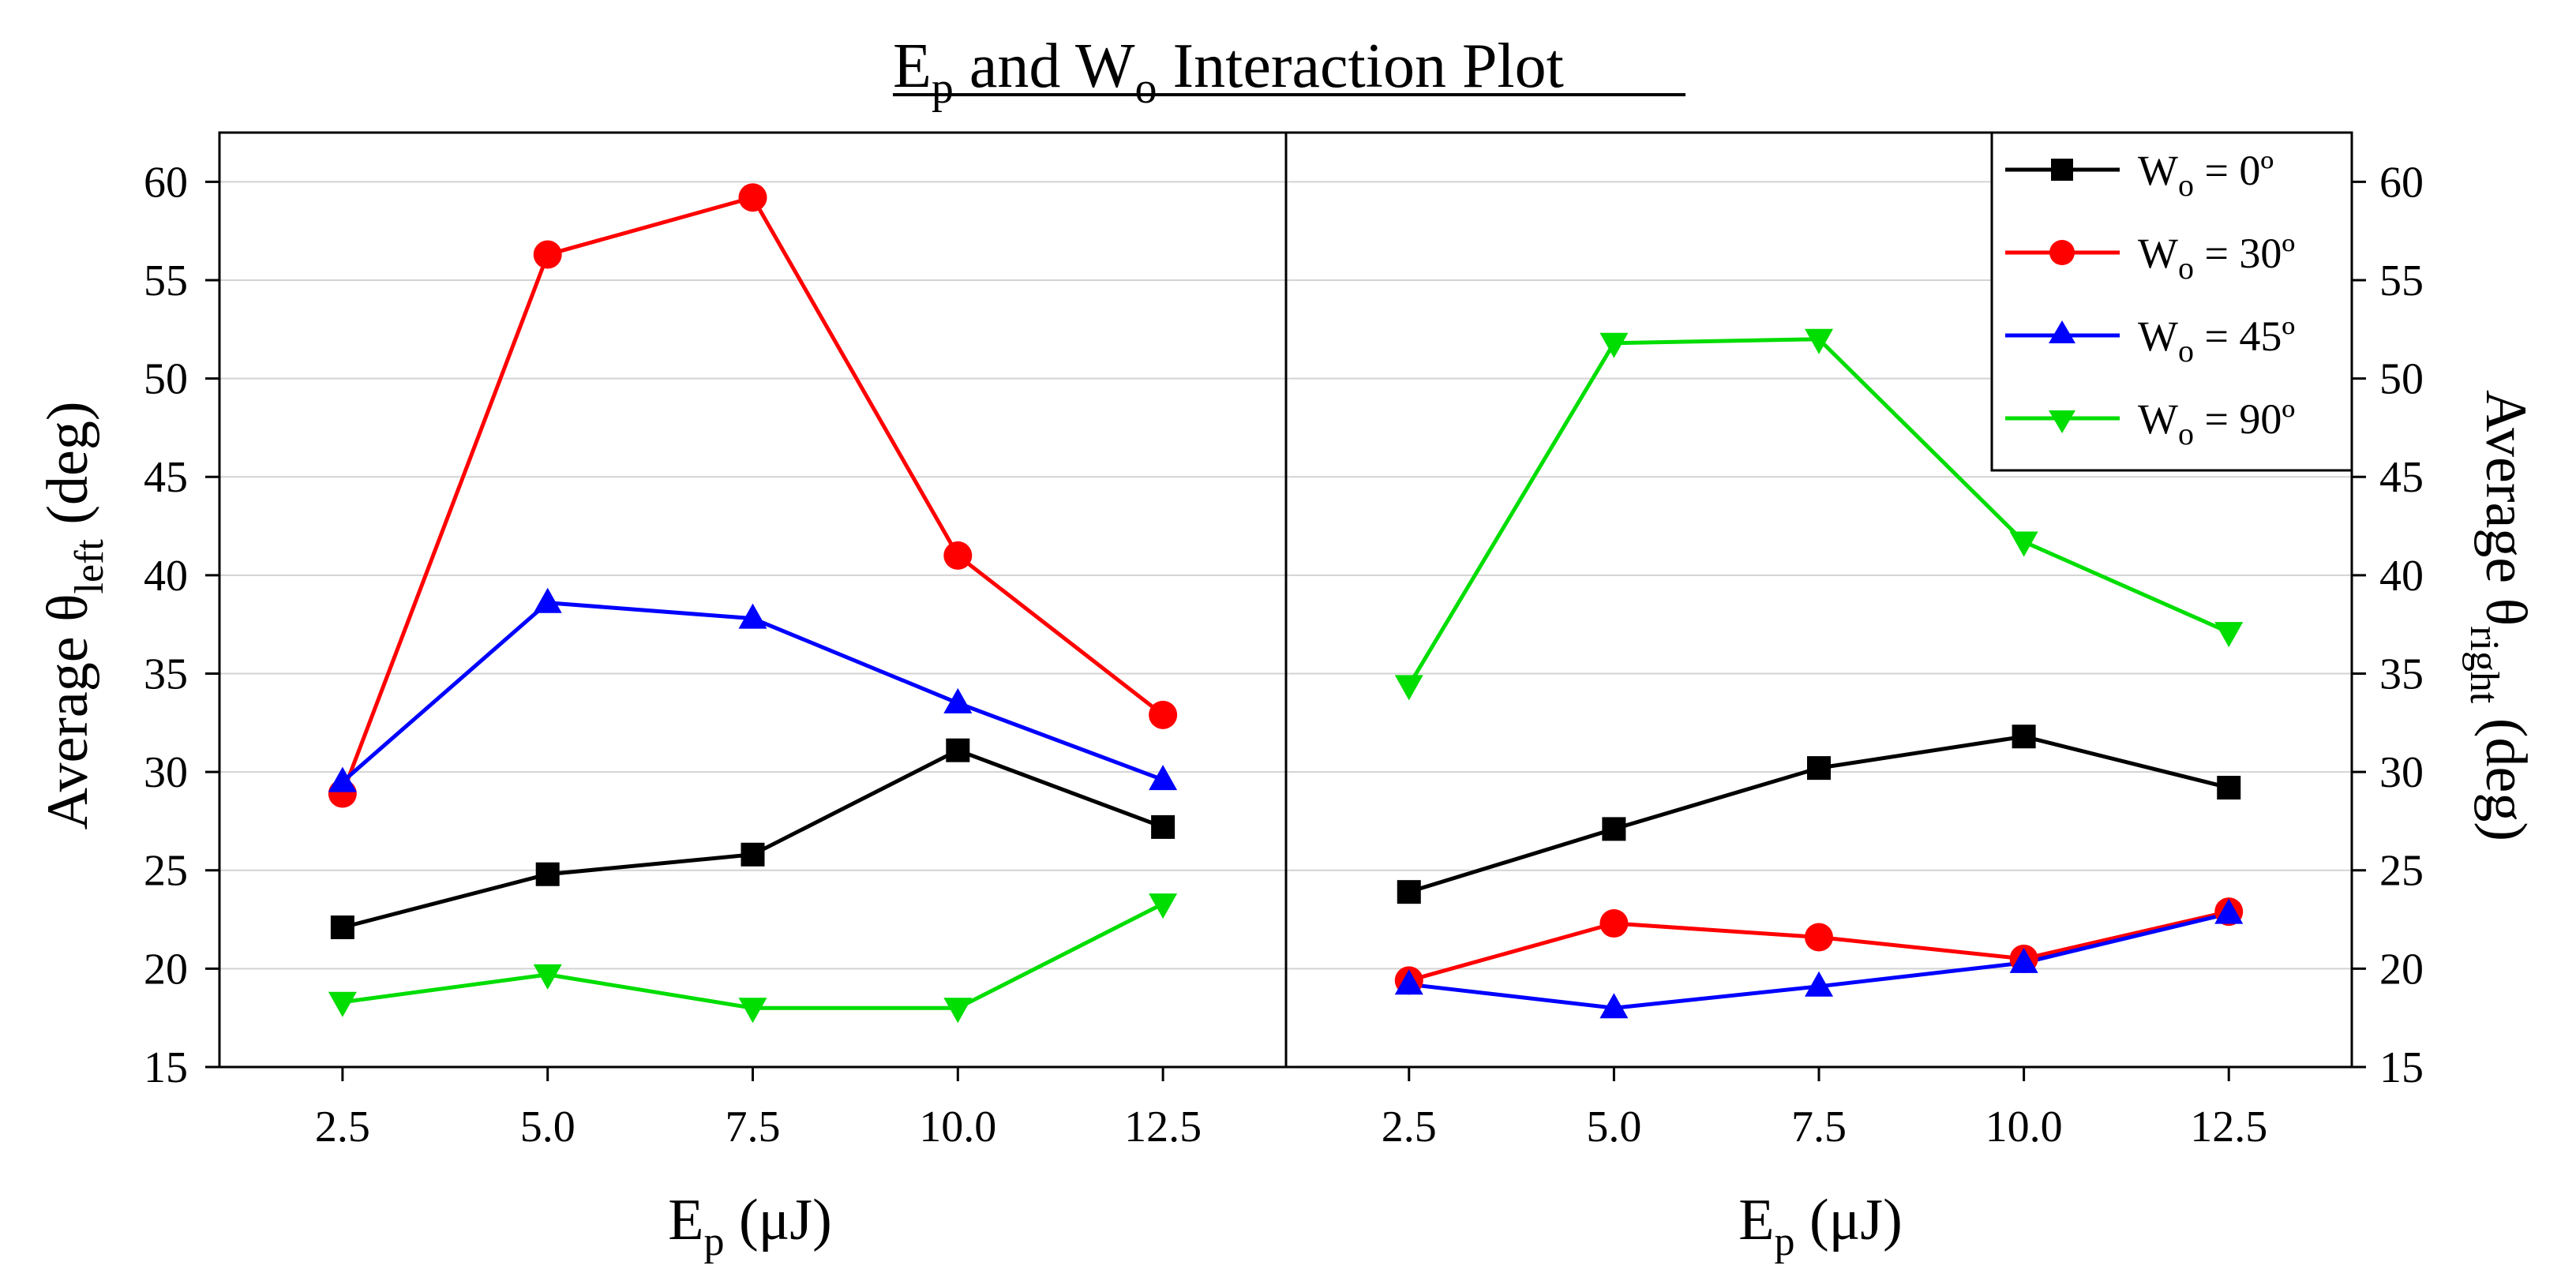 This screenshot has width=2576, height=1288. Describe the element at coordinates (1820, 1226) in the screenshot. I see `xlabel-right: Ep (μJ)` at that location.